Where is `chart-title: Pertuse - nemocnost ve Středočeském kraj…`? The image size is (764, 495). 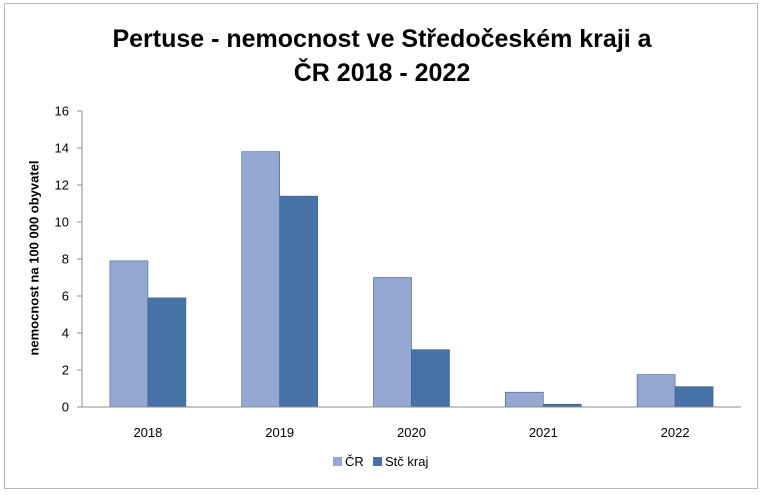 chart-title: Pertuse - nemocnost ve Středočeském kraj… is located at coordinates (382, 56).